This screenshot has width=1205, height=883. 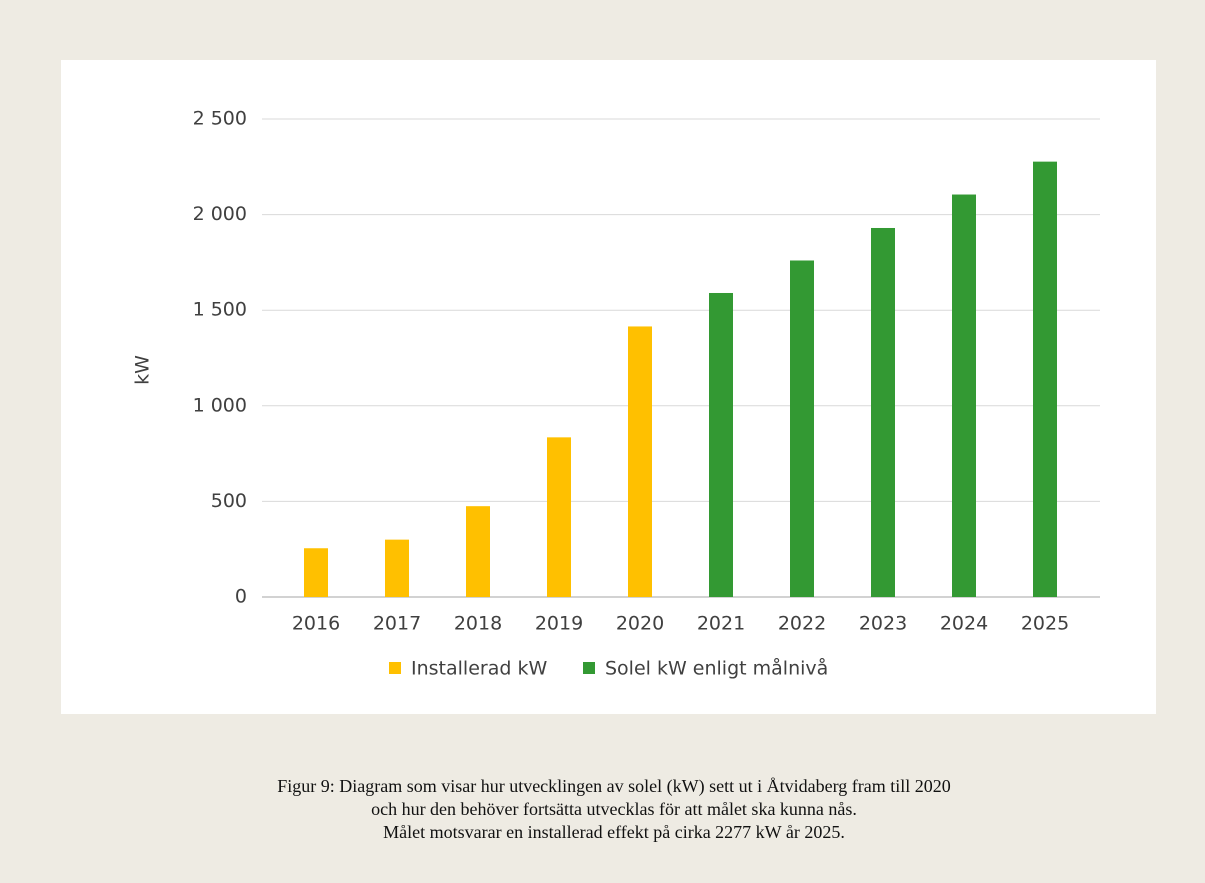 What do you see at coordinates (397, 624) in the screenshot?
I see `x-tick-label: 2017` at bounding box center [397, 624].